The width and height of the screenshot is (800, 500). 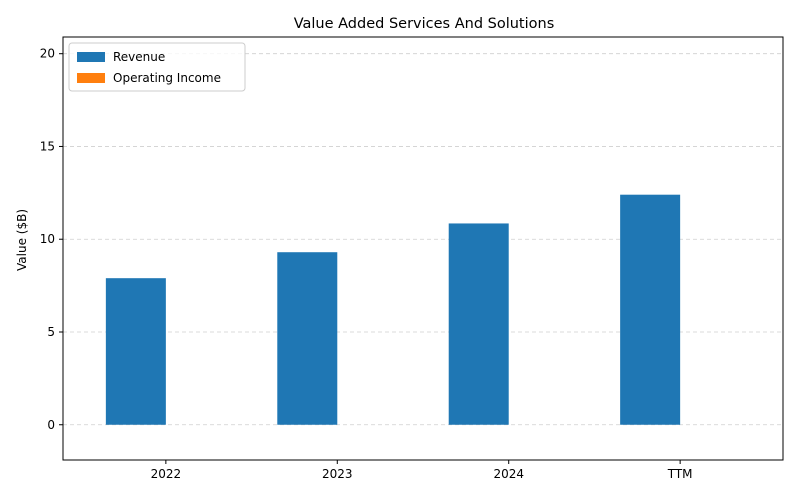 I want to click on legend-box, so click(x=157, y=67).